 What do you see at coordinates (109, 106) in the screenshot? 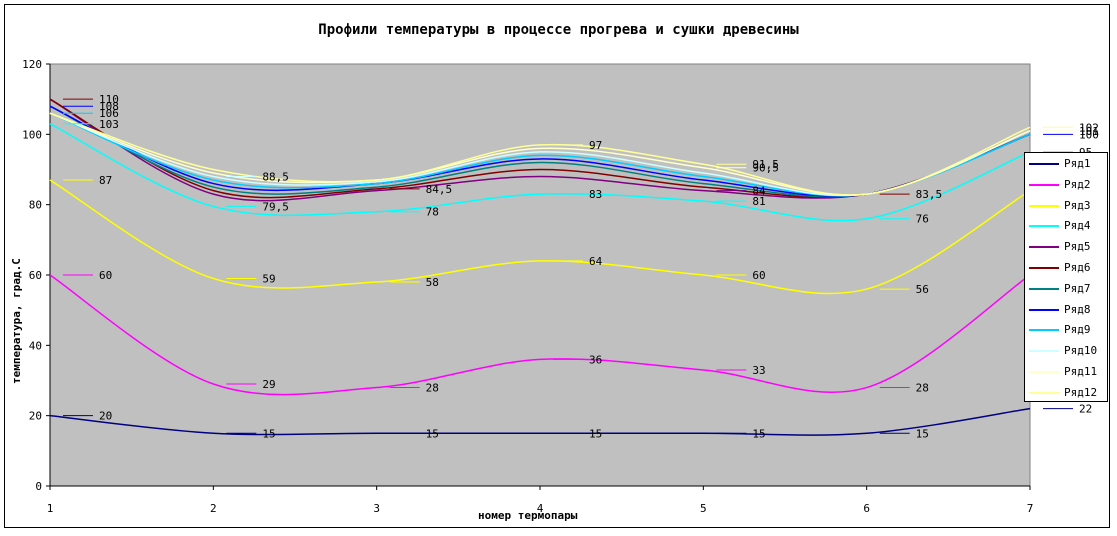
I see `data-label: 108` at bounding box center [109, 106].